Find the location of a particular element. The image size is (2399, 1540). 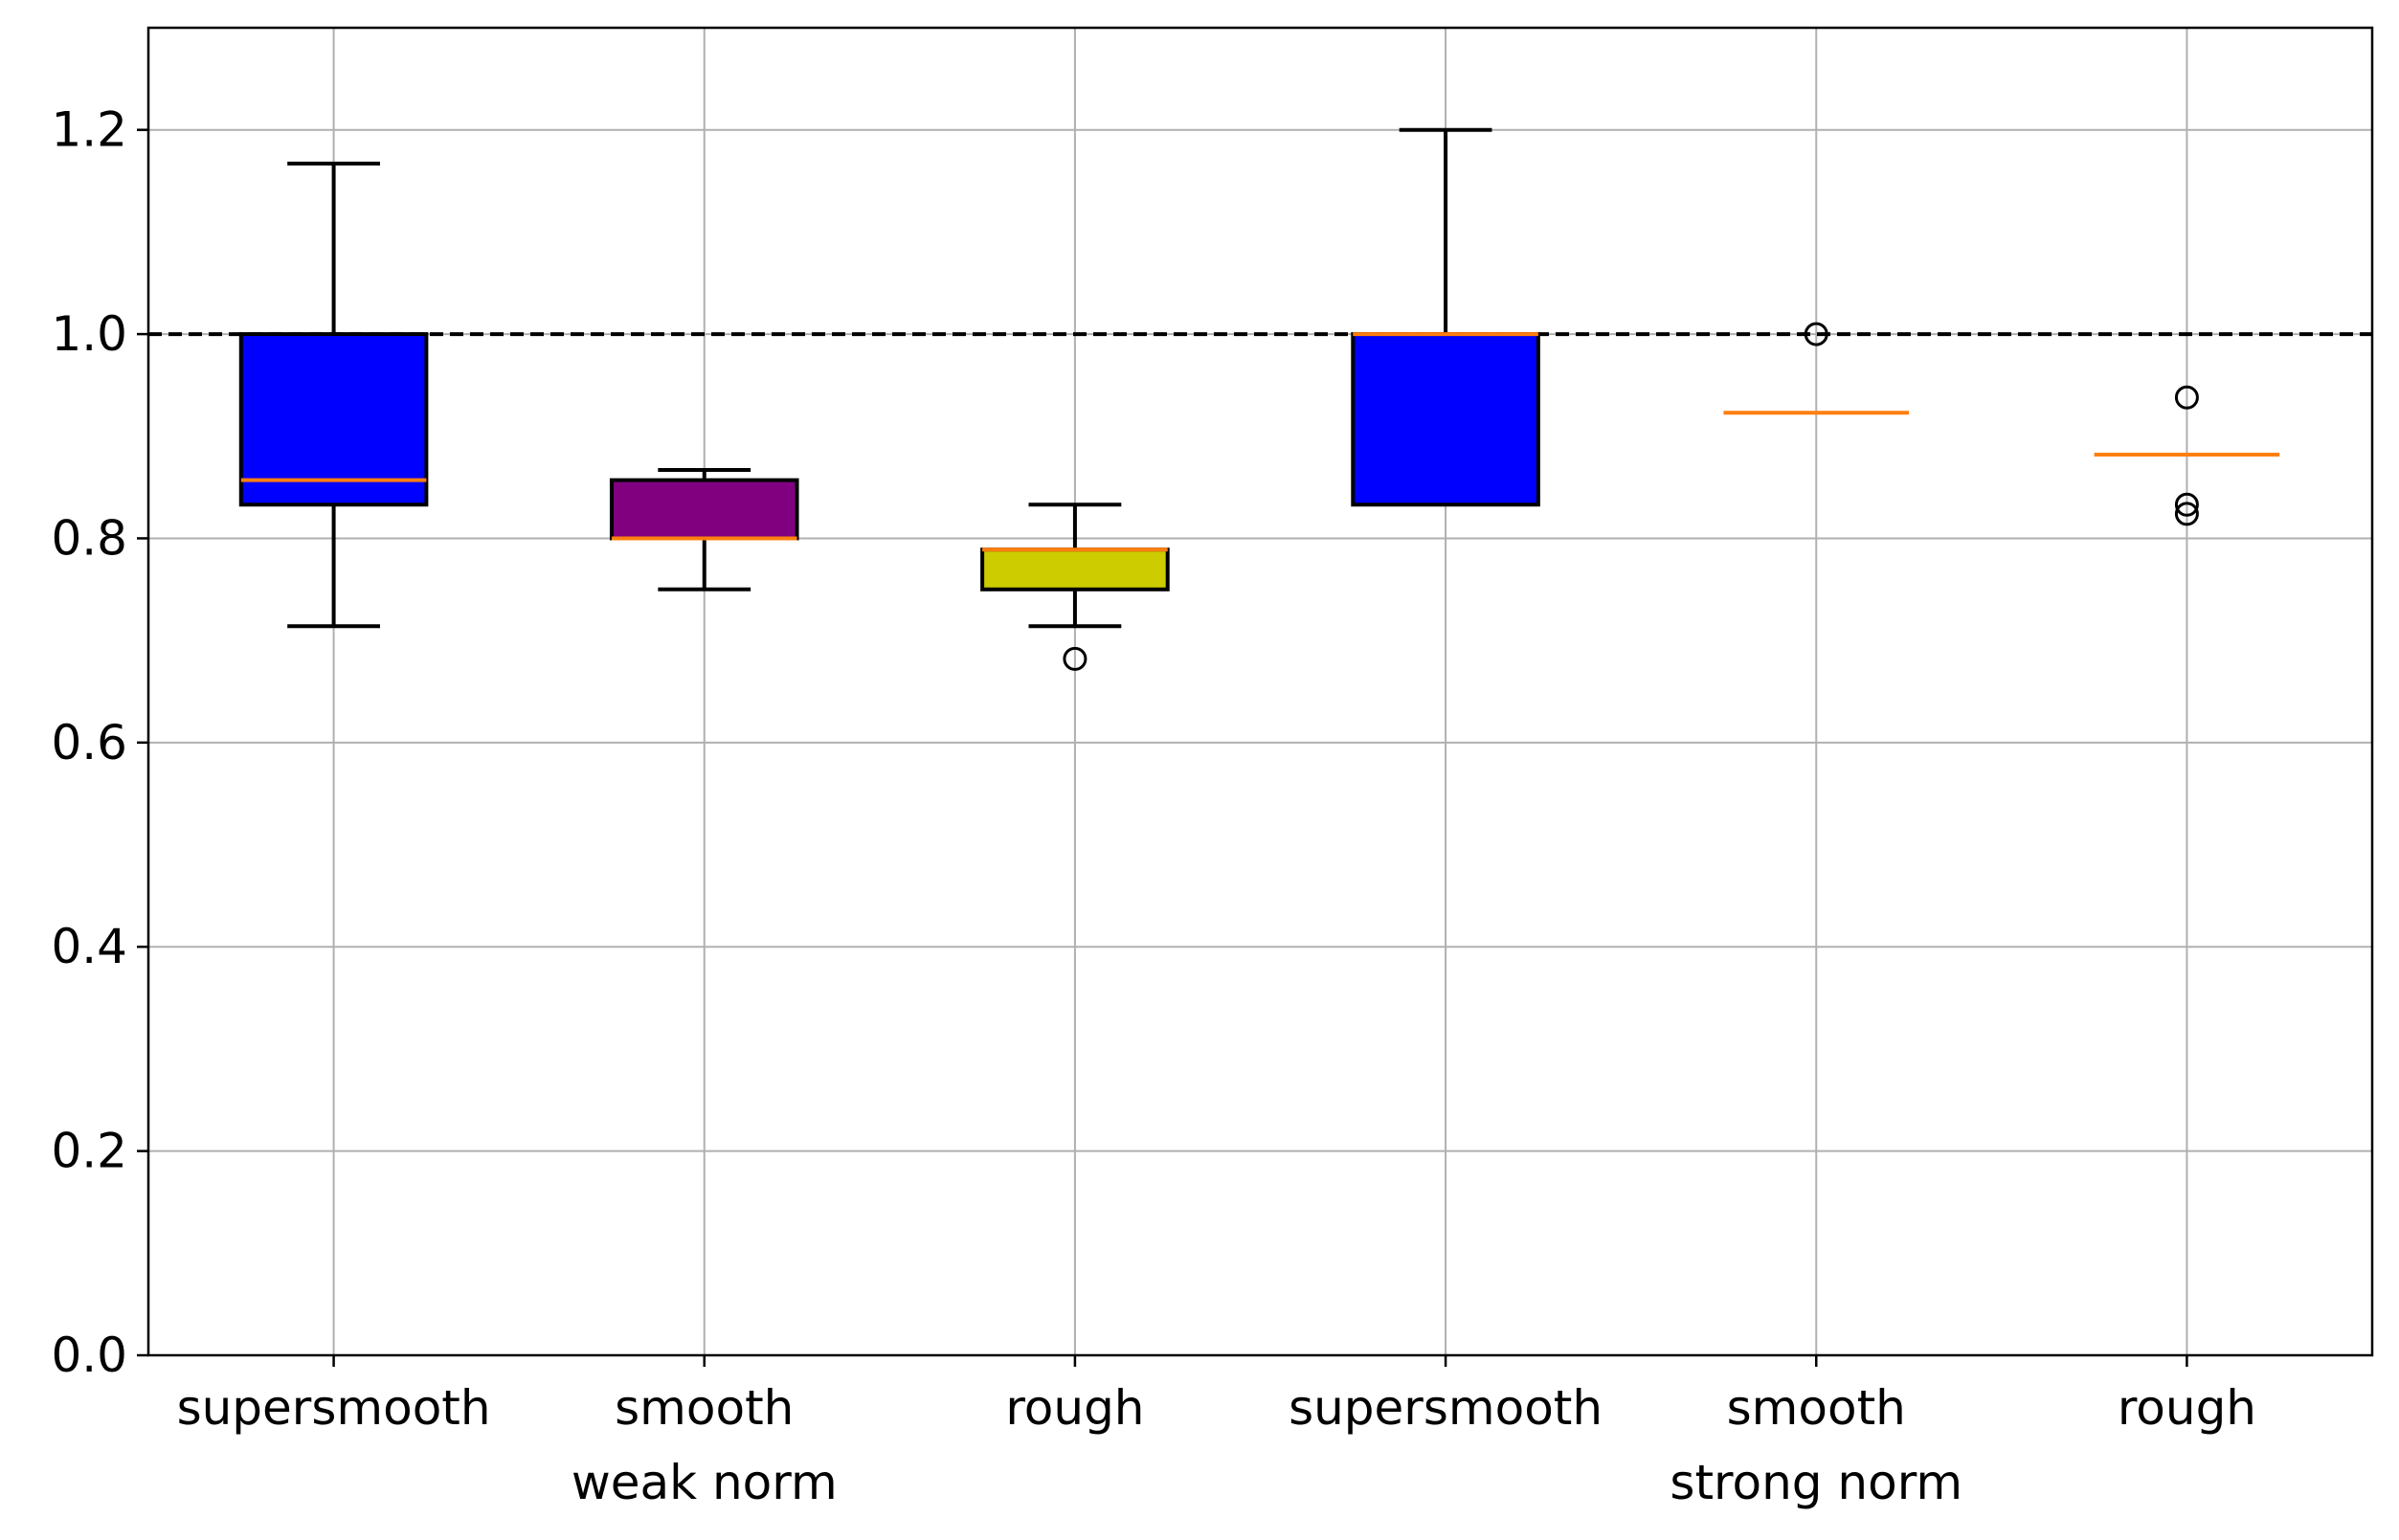

group-label: weak norm is located at coordinates (705, 1482).